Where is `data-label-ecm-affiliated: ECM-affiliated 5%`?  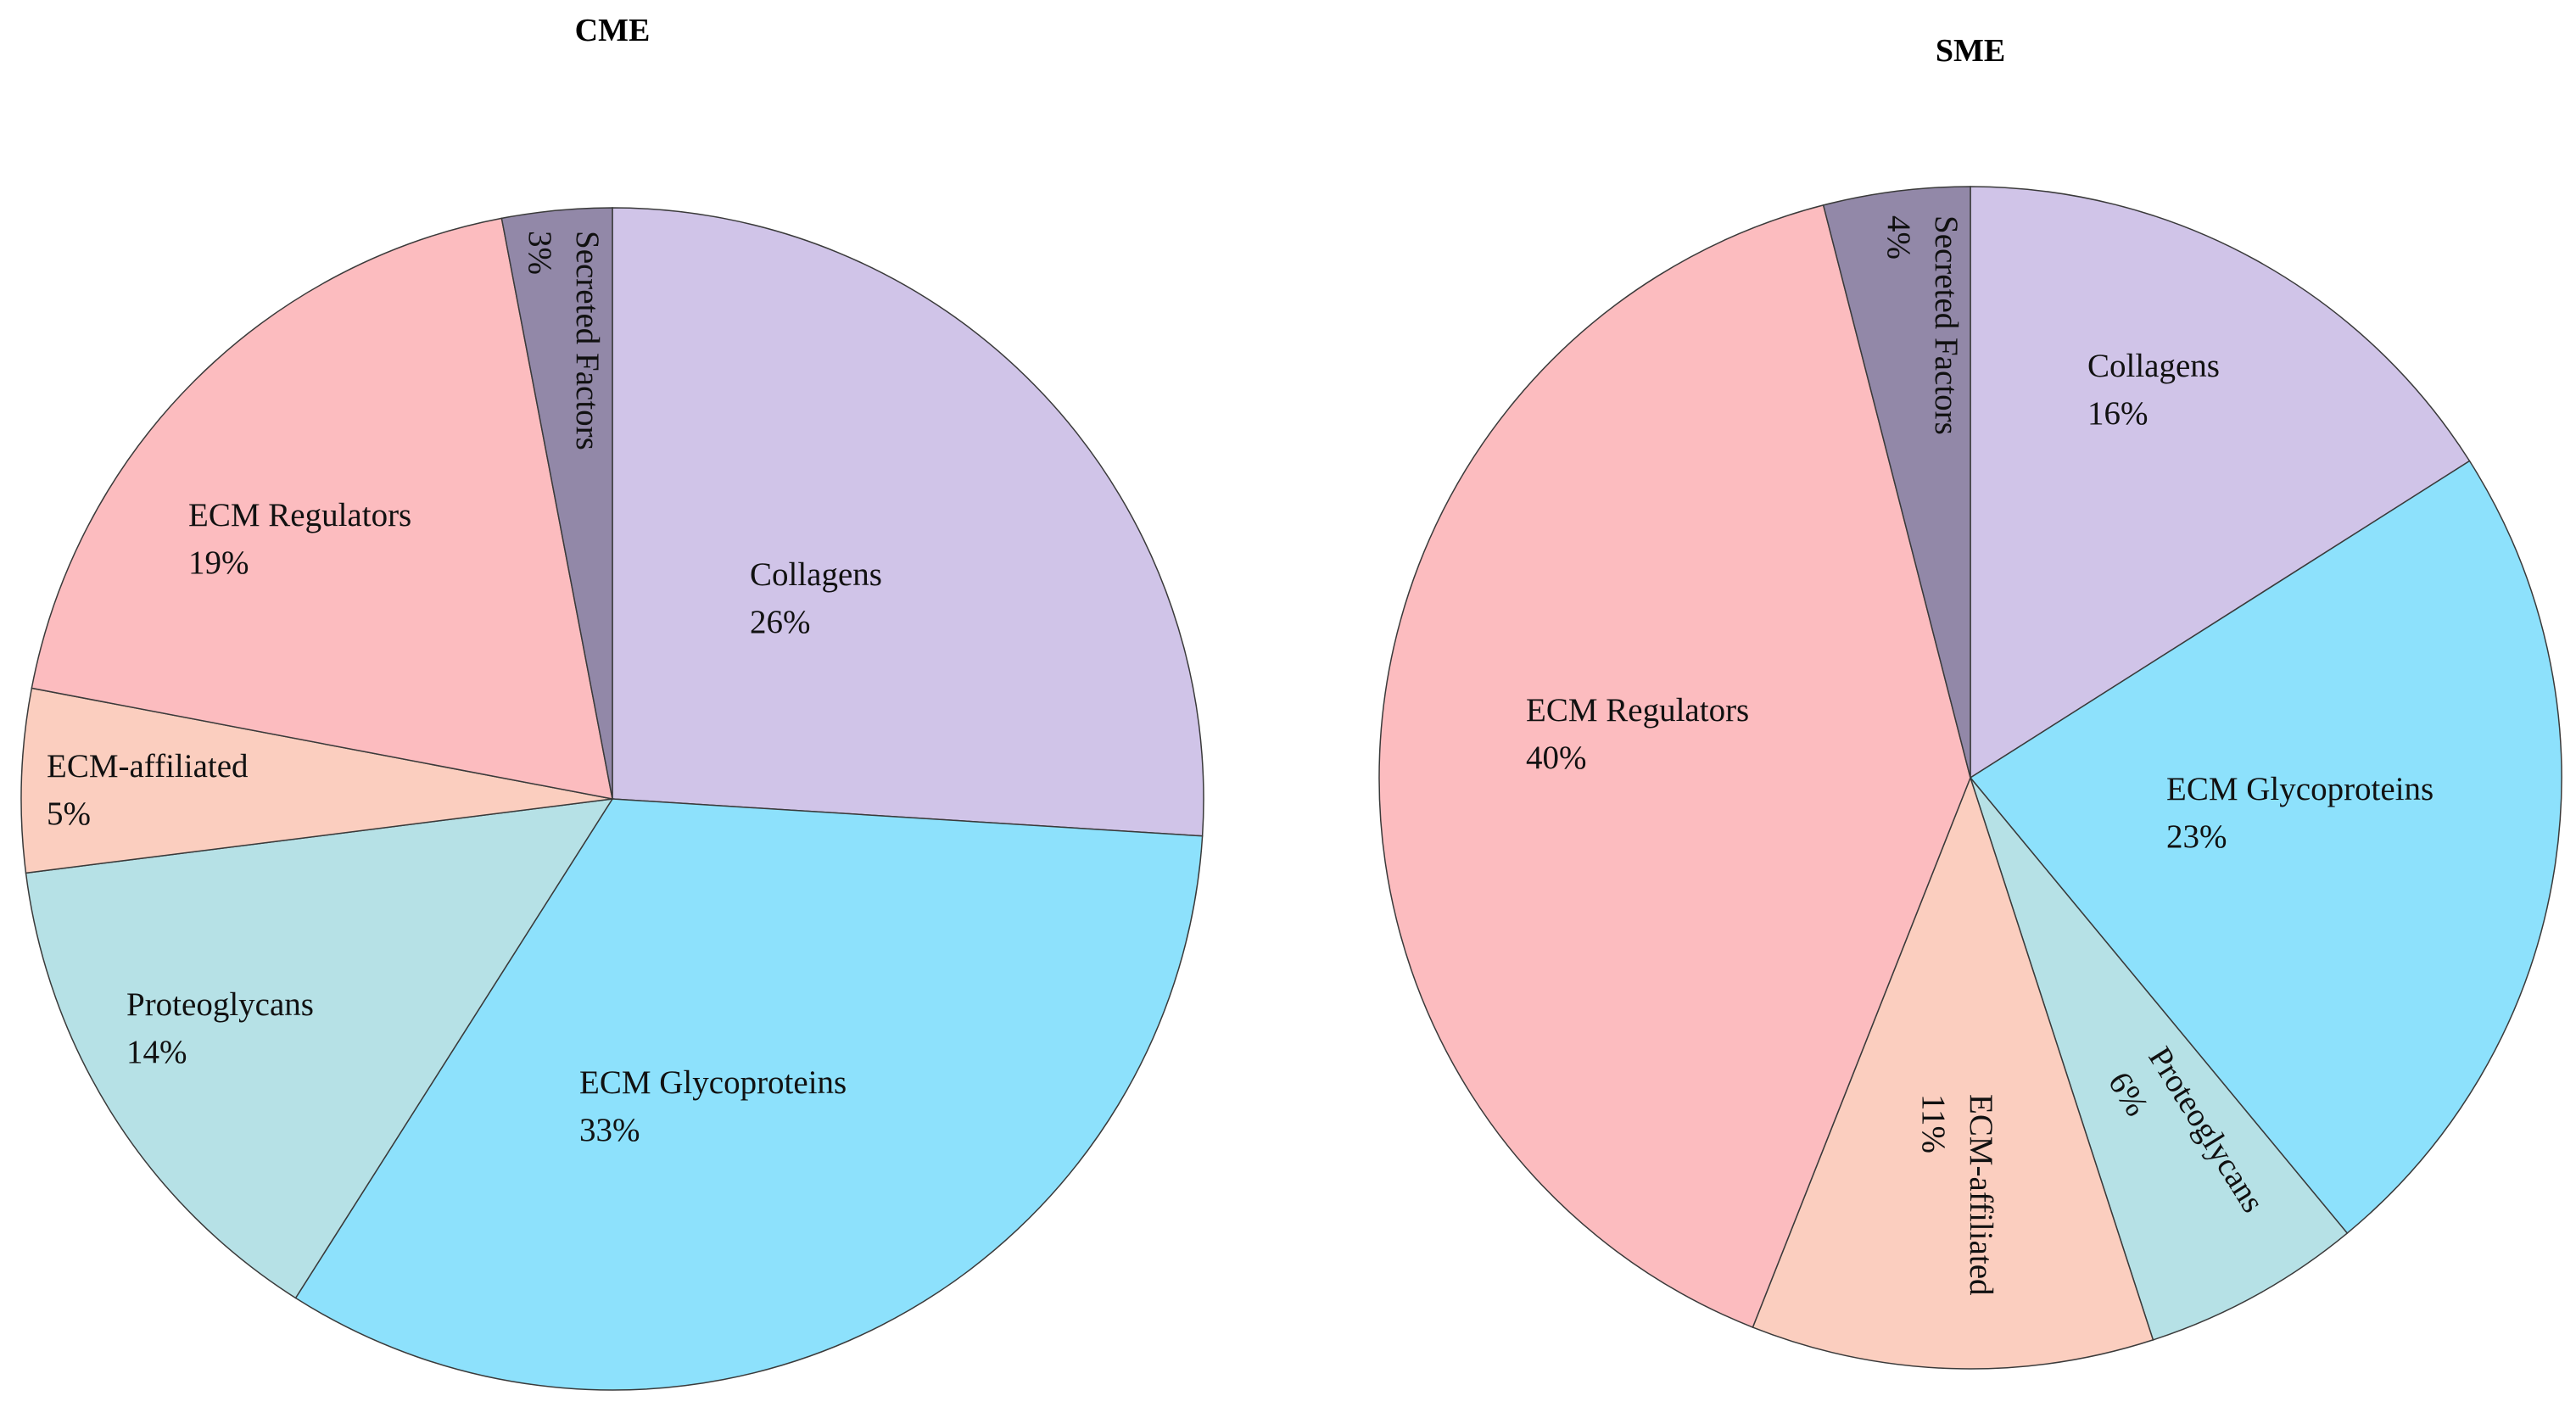
data-label-ecm-affiliated: ECM-affiliated 5% is located at coordinates (148, 790).